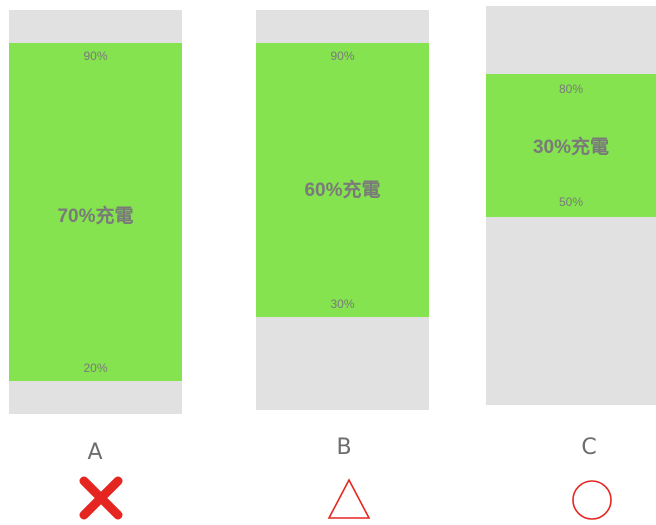 The height and width of the screenshot is (525, 656). Describe the element at coordinates (589, 447) in the screenshot. I see `option-letter-c: C` at that location.